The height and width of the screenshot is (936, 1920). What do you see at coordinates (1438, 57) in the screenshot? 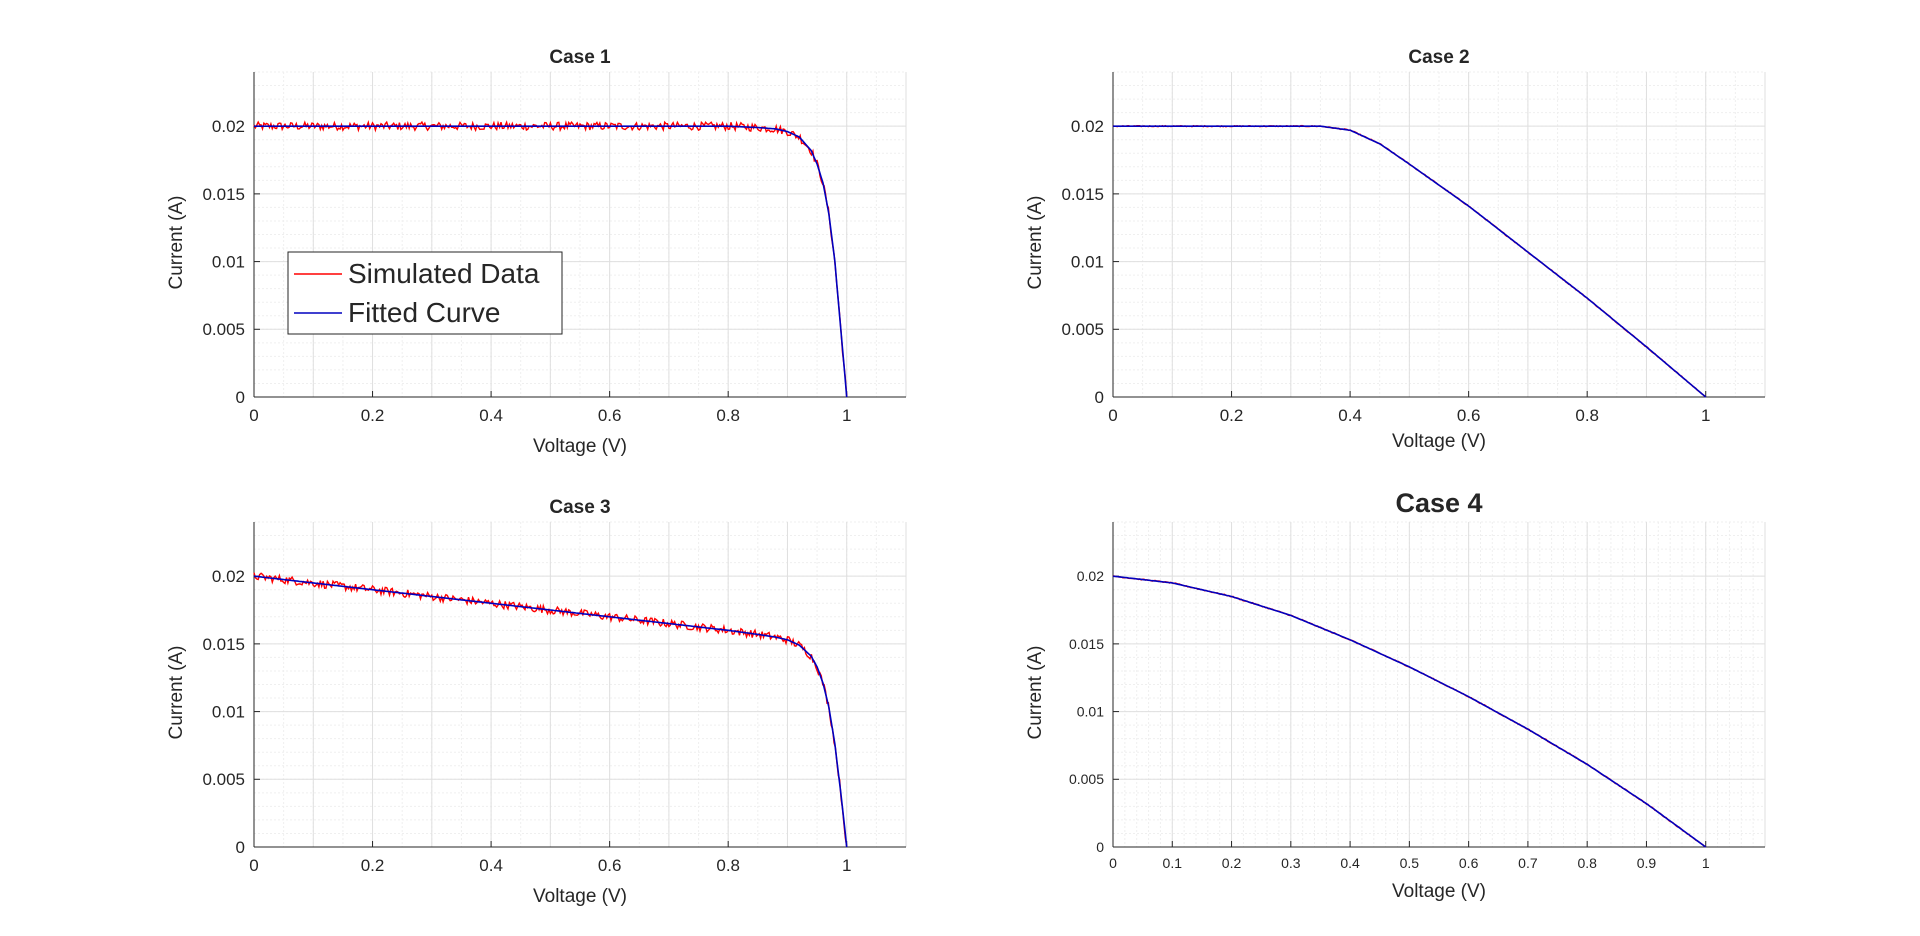
I see `chart-title: Case 2` at bounding box center [1438, 57].